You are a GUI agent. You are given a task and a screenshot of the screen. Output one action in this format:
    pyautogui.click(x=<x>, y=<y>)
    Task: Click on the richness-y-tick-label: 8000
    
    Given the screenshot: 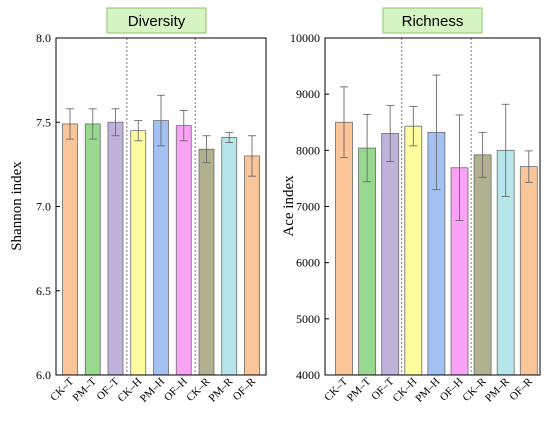 What is the action you would take?
    pyautogui.click(x=308, y=150)
    